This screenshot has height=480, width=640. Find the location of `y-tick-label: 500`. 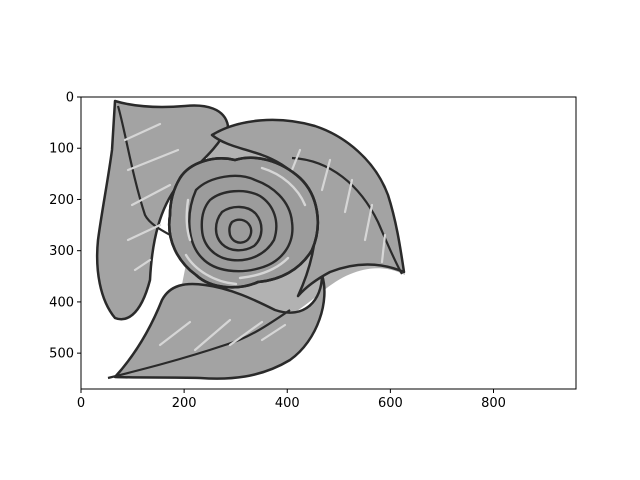

y-tick-label: 500 is located at coordinates (61, 354).